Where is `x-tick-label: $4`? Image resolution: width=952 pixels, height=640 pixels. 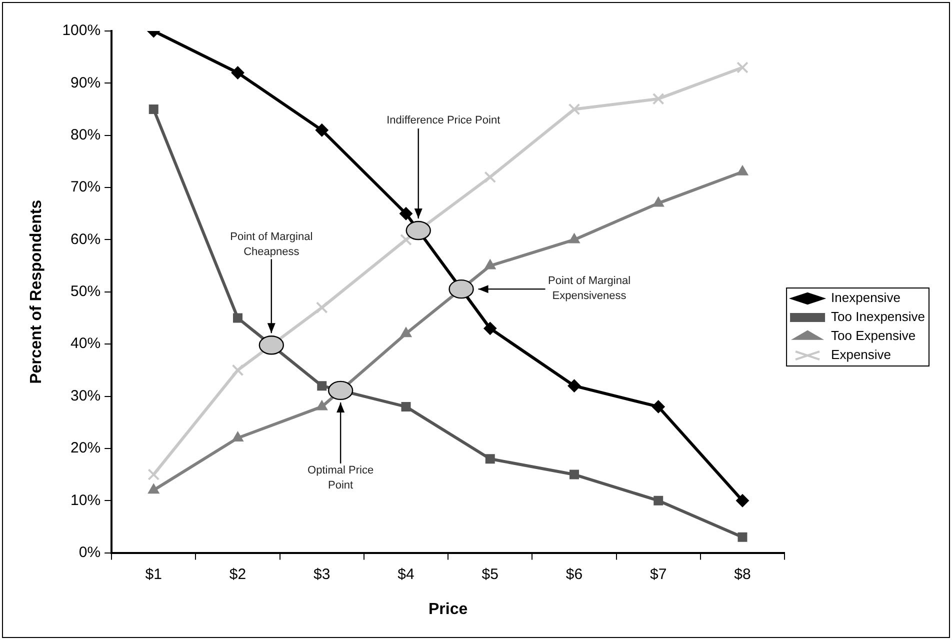
x-tick-label: $4 is located at coordinates (406, 574).